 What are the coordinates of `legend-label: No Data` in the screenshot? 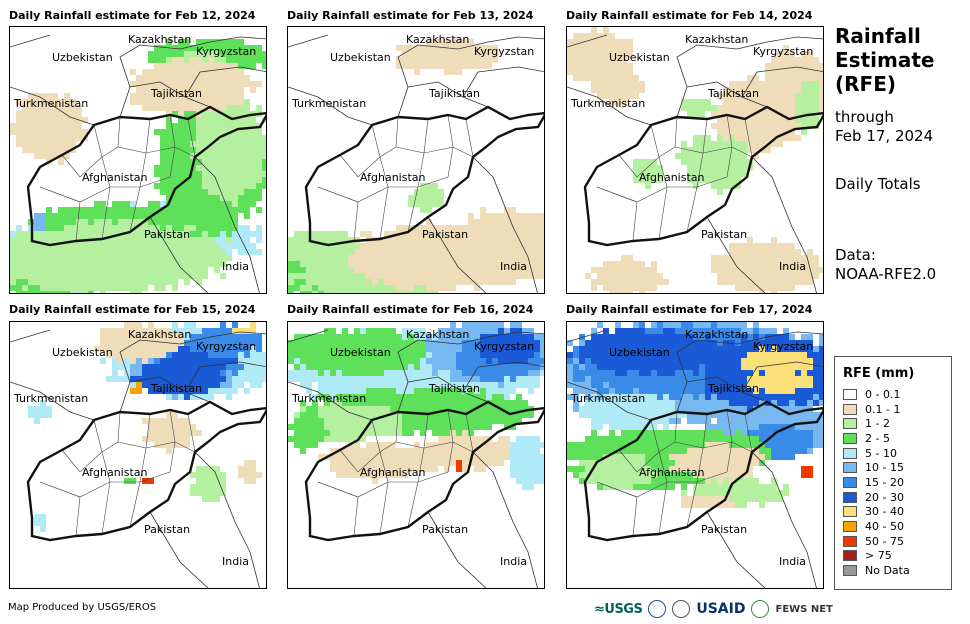 It's located at (887, 571).